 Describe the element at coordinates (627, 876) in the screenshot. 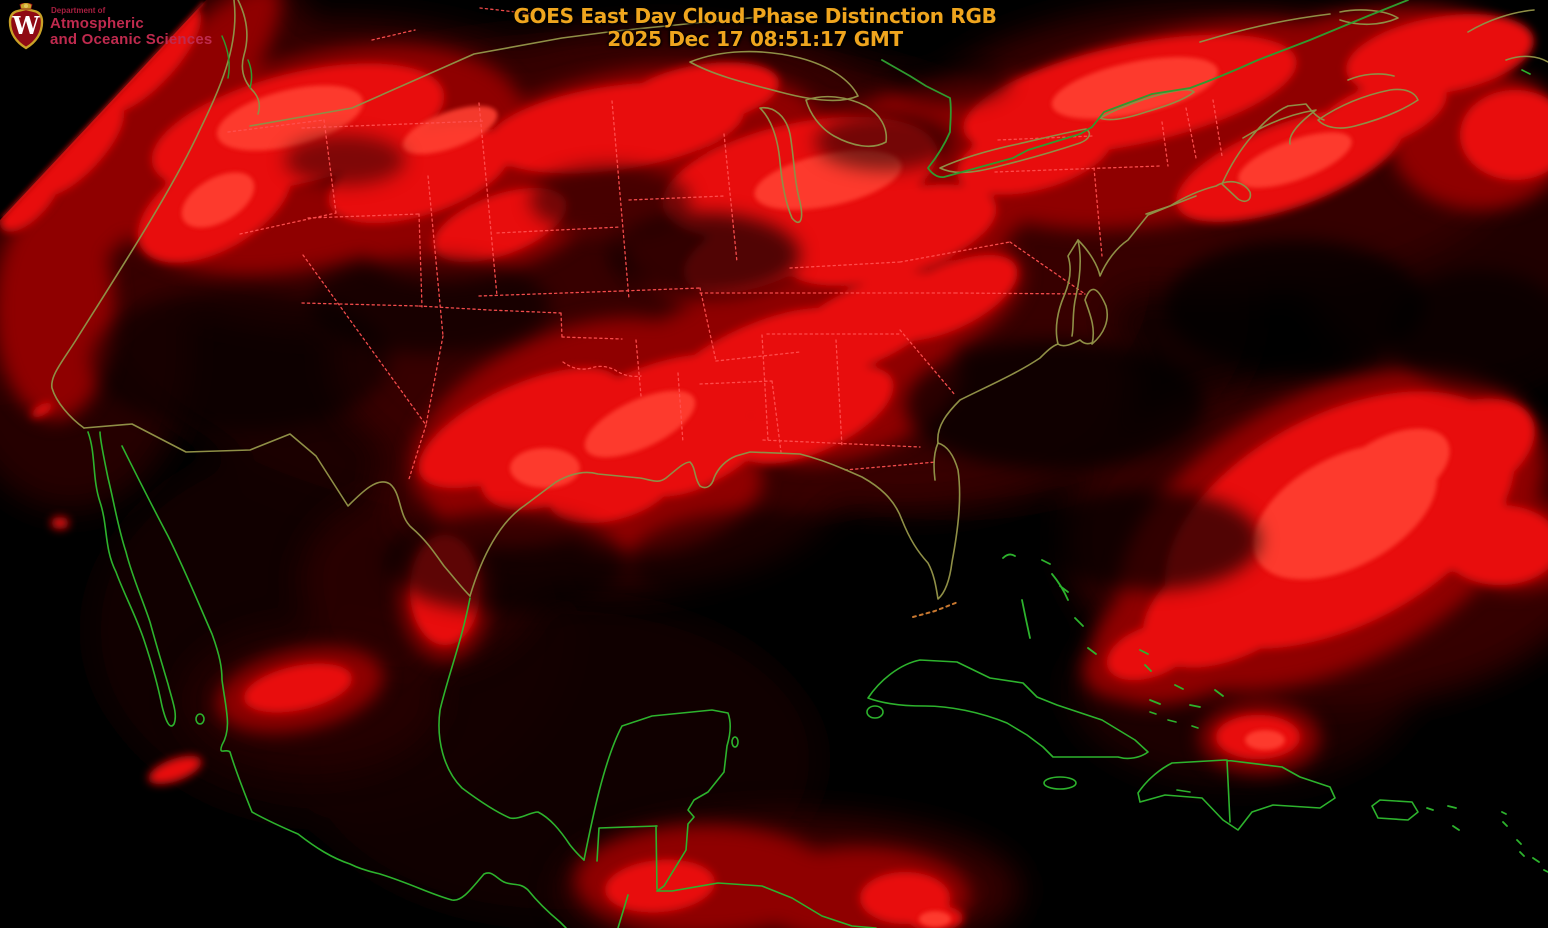

I see `belize-guatemala-borders` at that location.